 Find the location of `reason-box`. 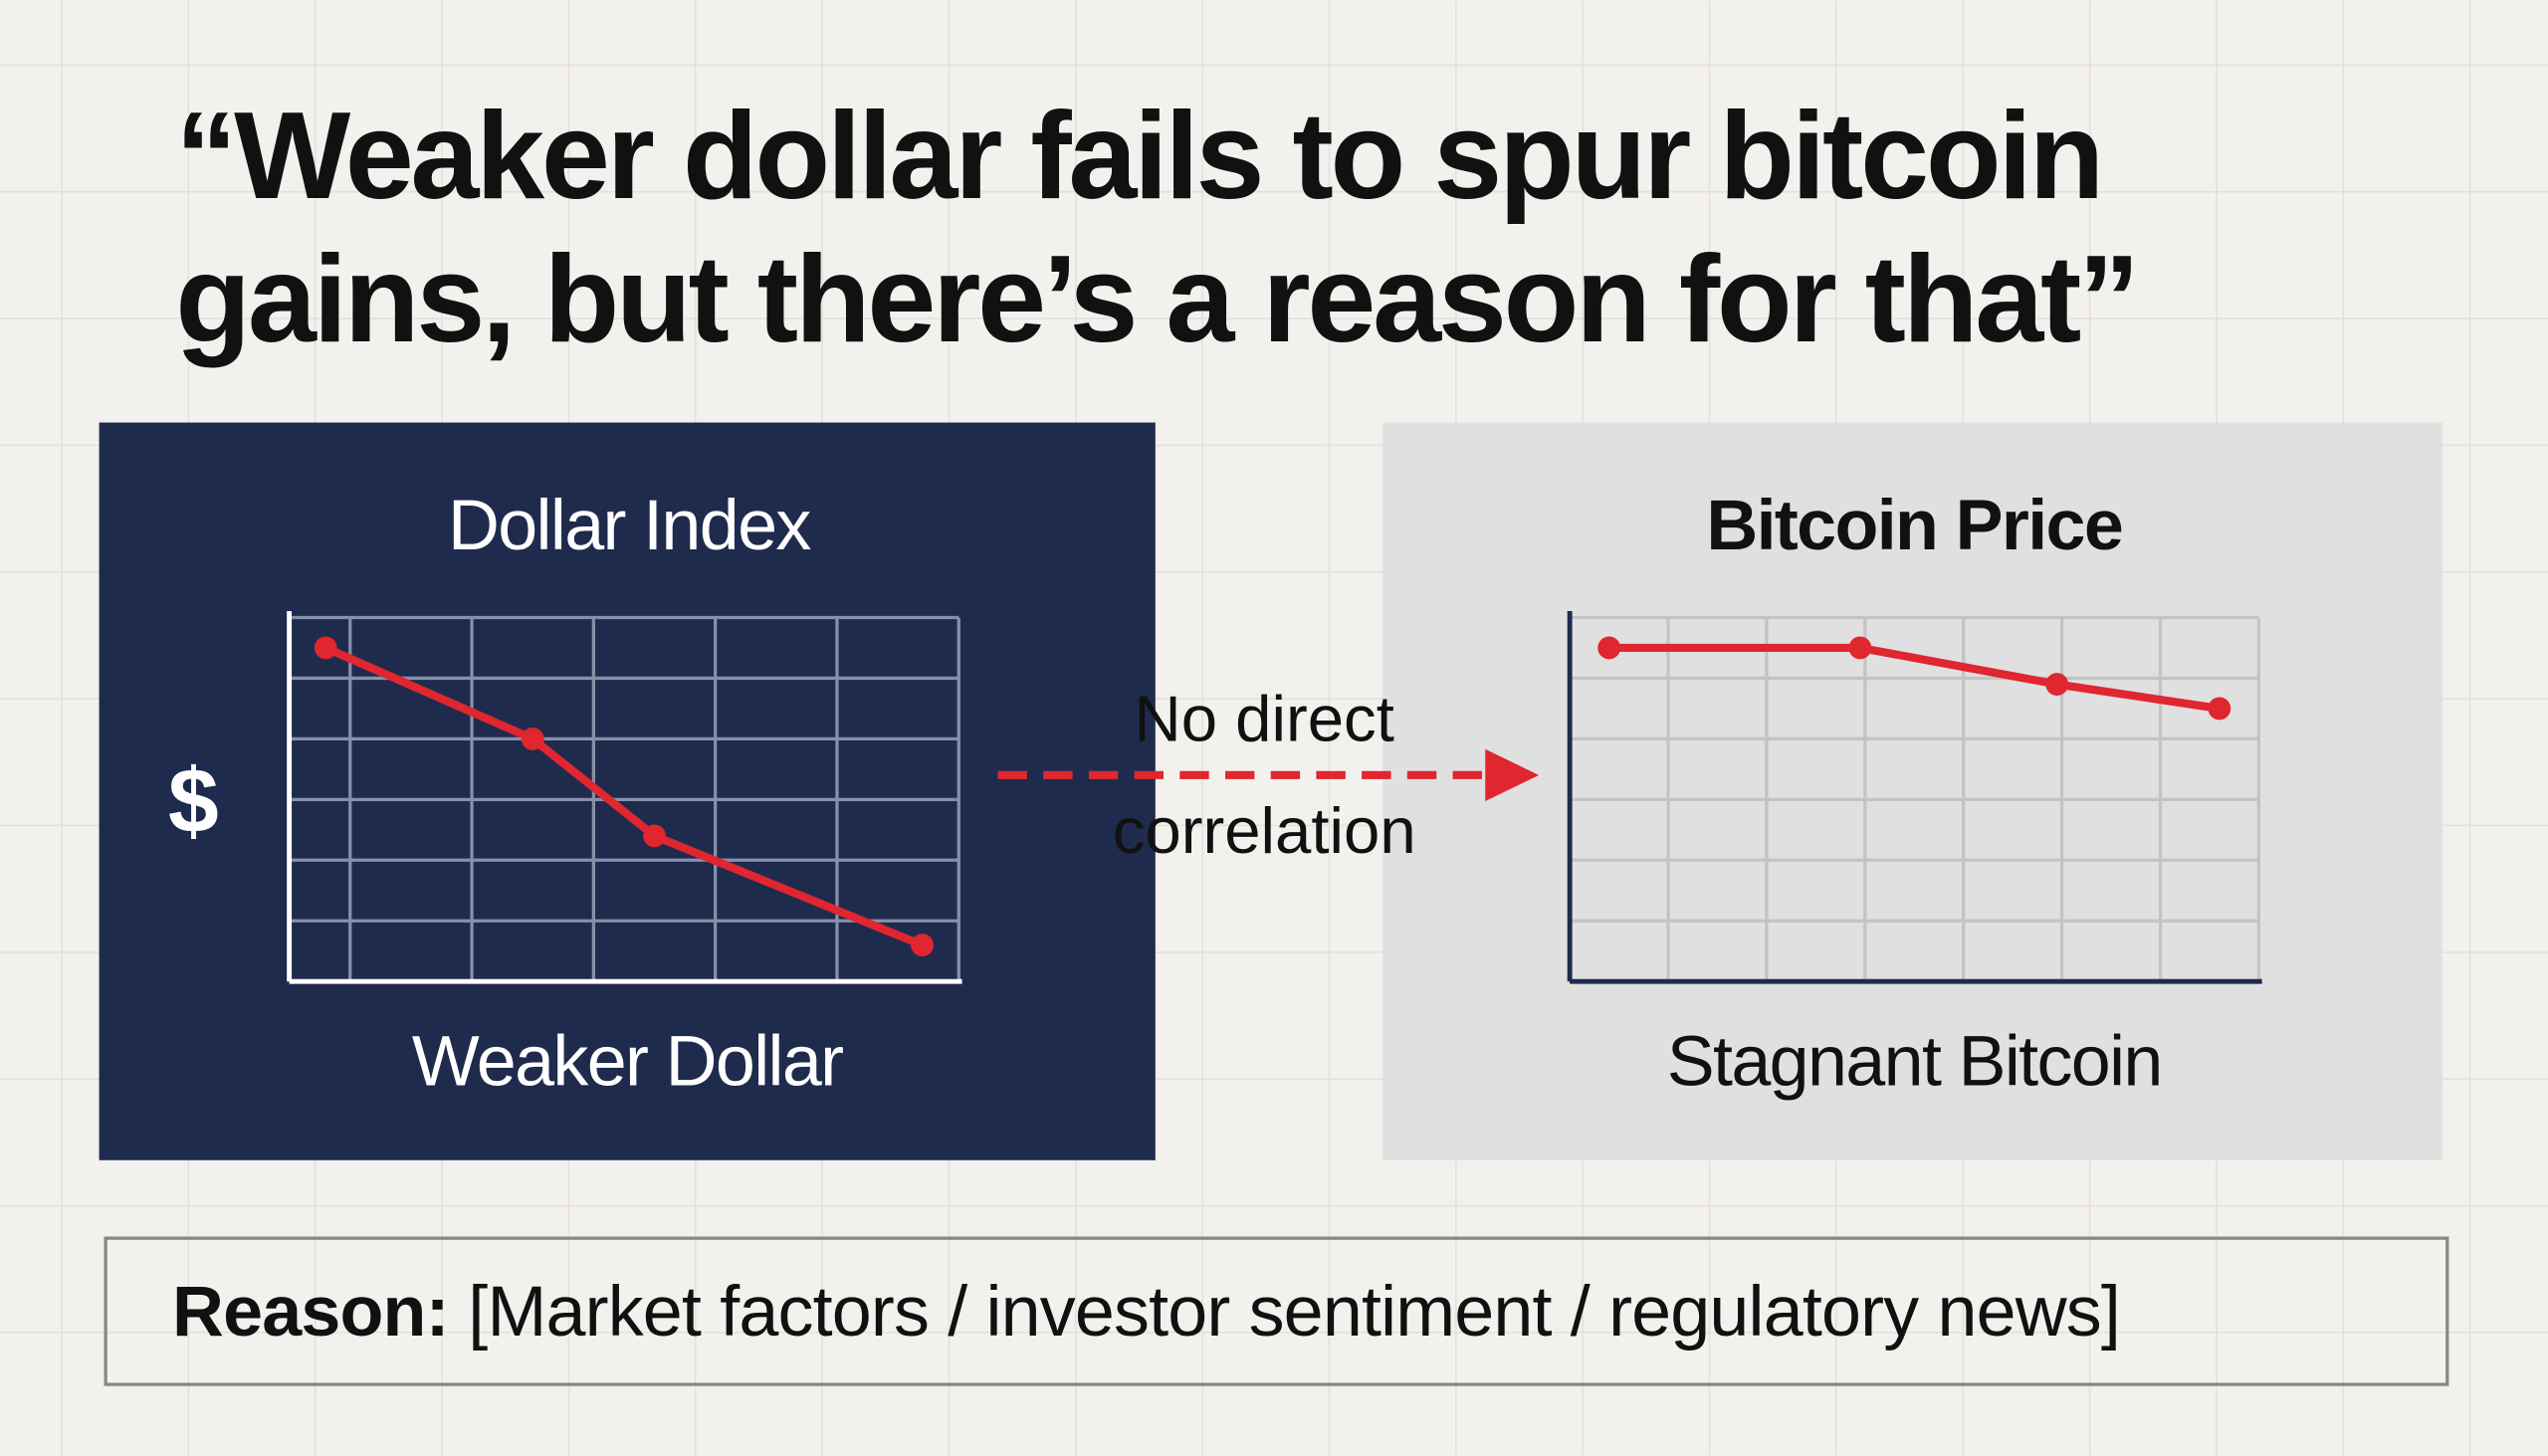

reason-box is located at coordinates (1276, 1311).